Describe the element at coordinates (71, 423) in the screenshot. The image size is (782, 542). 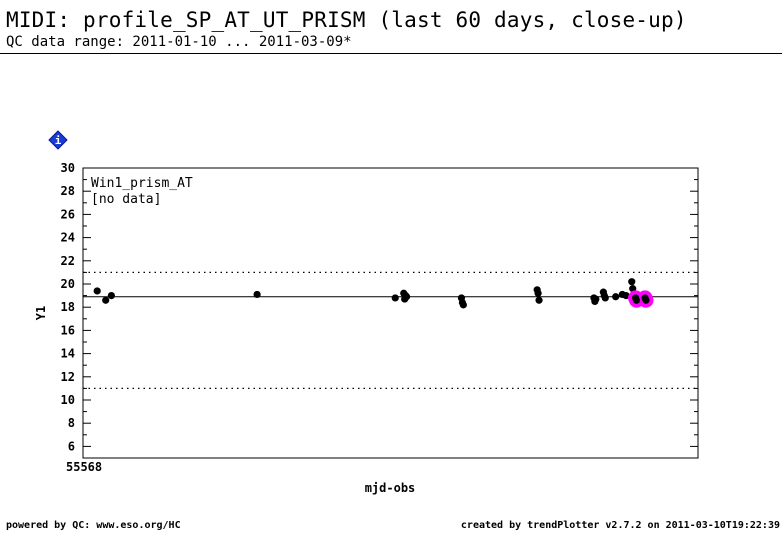
I see `y-tick-label: 8` at that location.